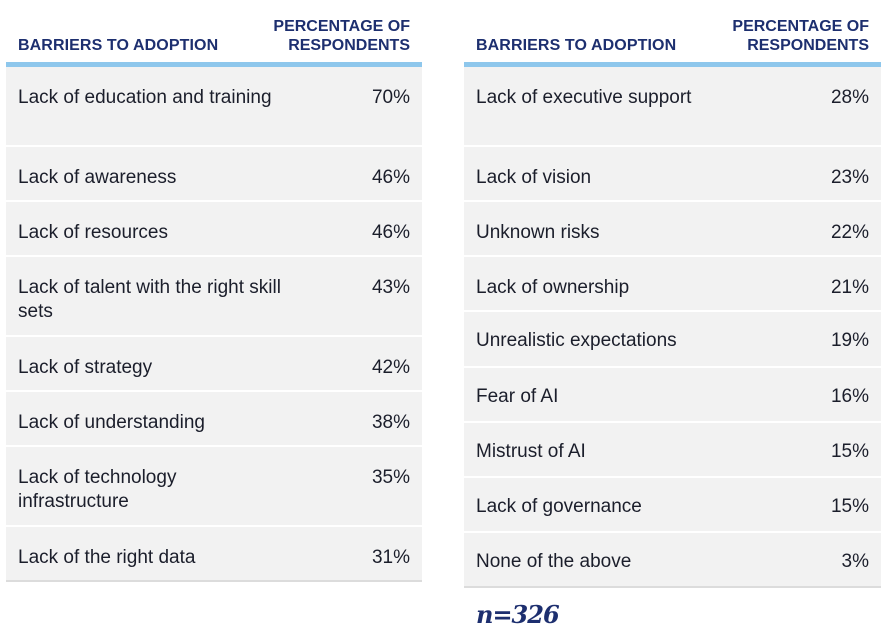 This screenshot has height=641, width=890. What do you see at coordinates (111, 422) in the screenshot?
I see `row-label: Lack of understanding` at bounding box center [111, 422].